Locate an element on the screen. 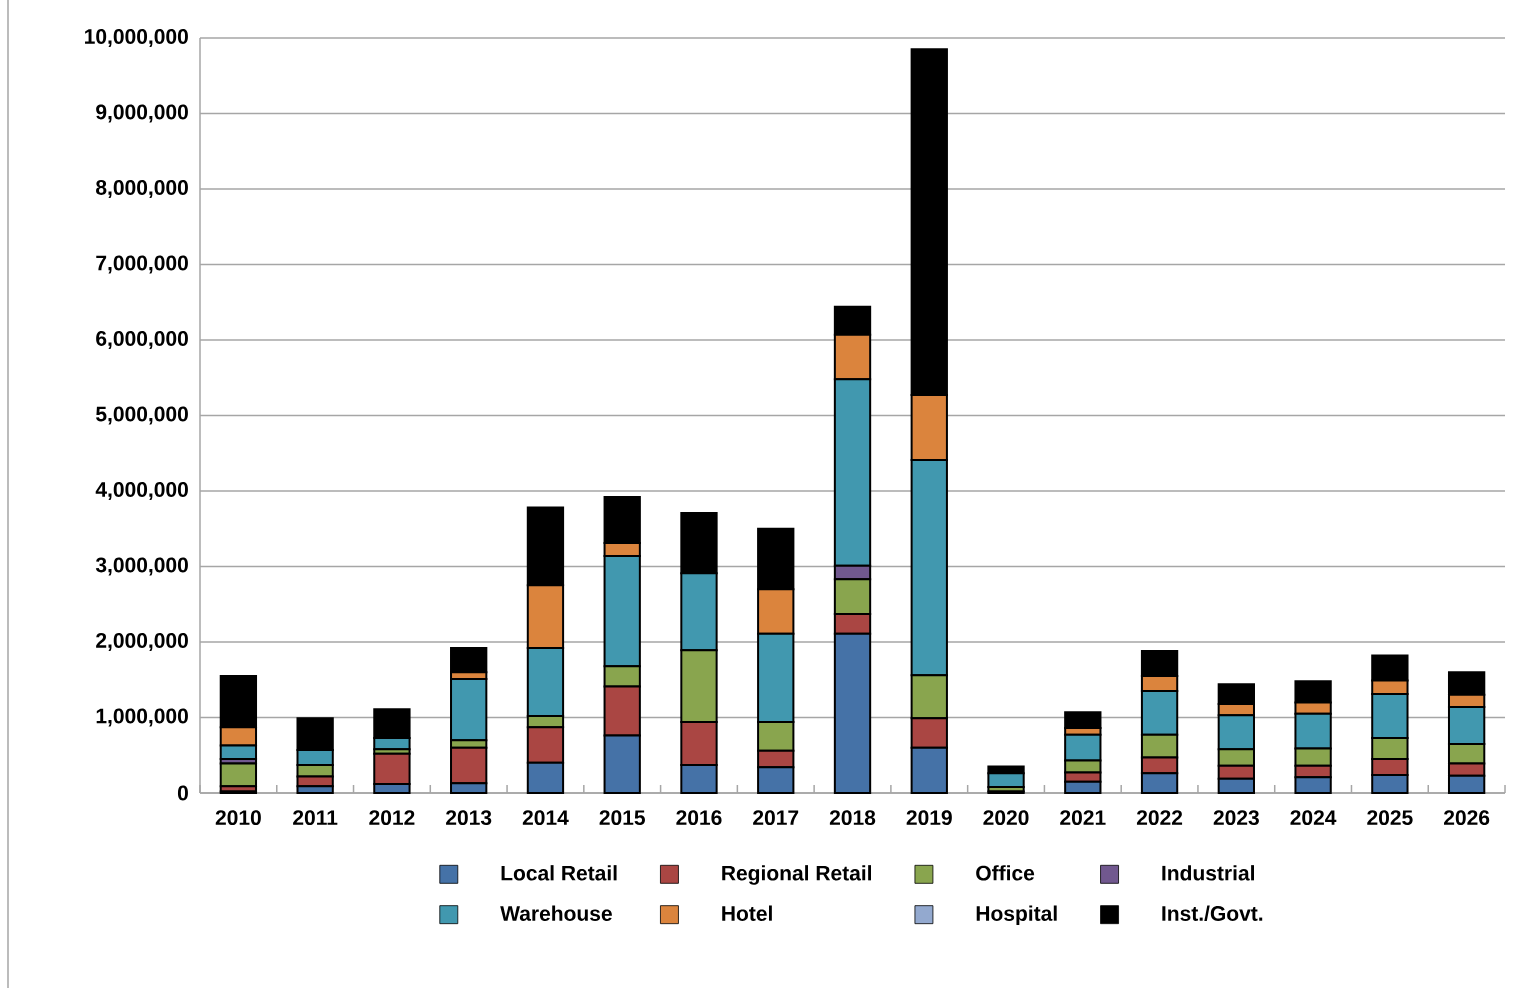 This screenshot has height=988, width=1529. legend-label: Hospital is located at coordinates (1016, 915).